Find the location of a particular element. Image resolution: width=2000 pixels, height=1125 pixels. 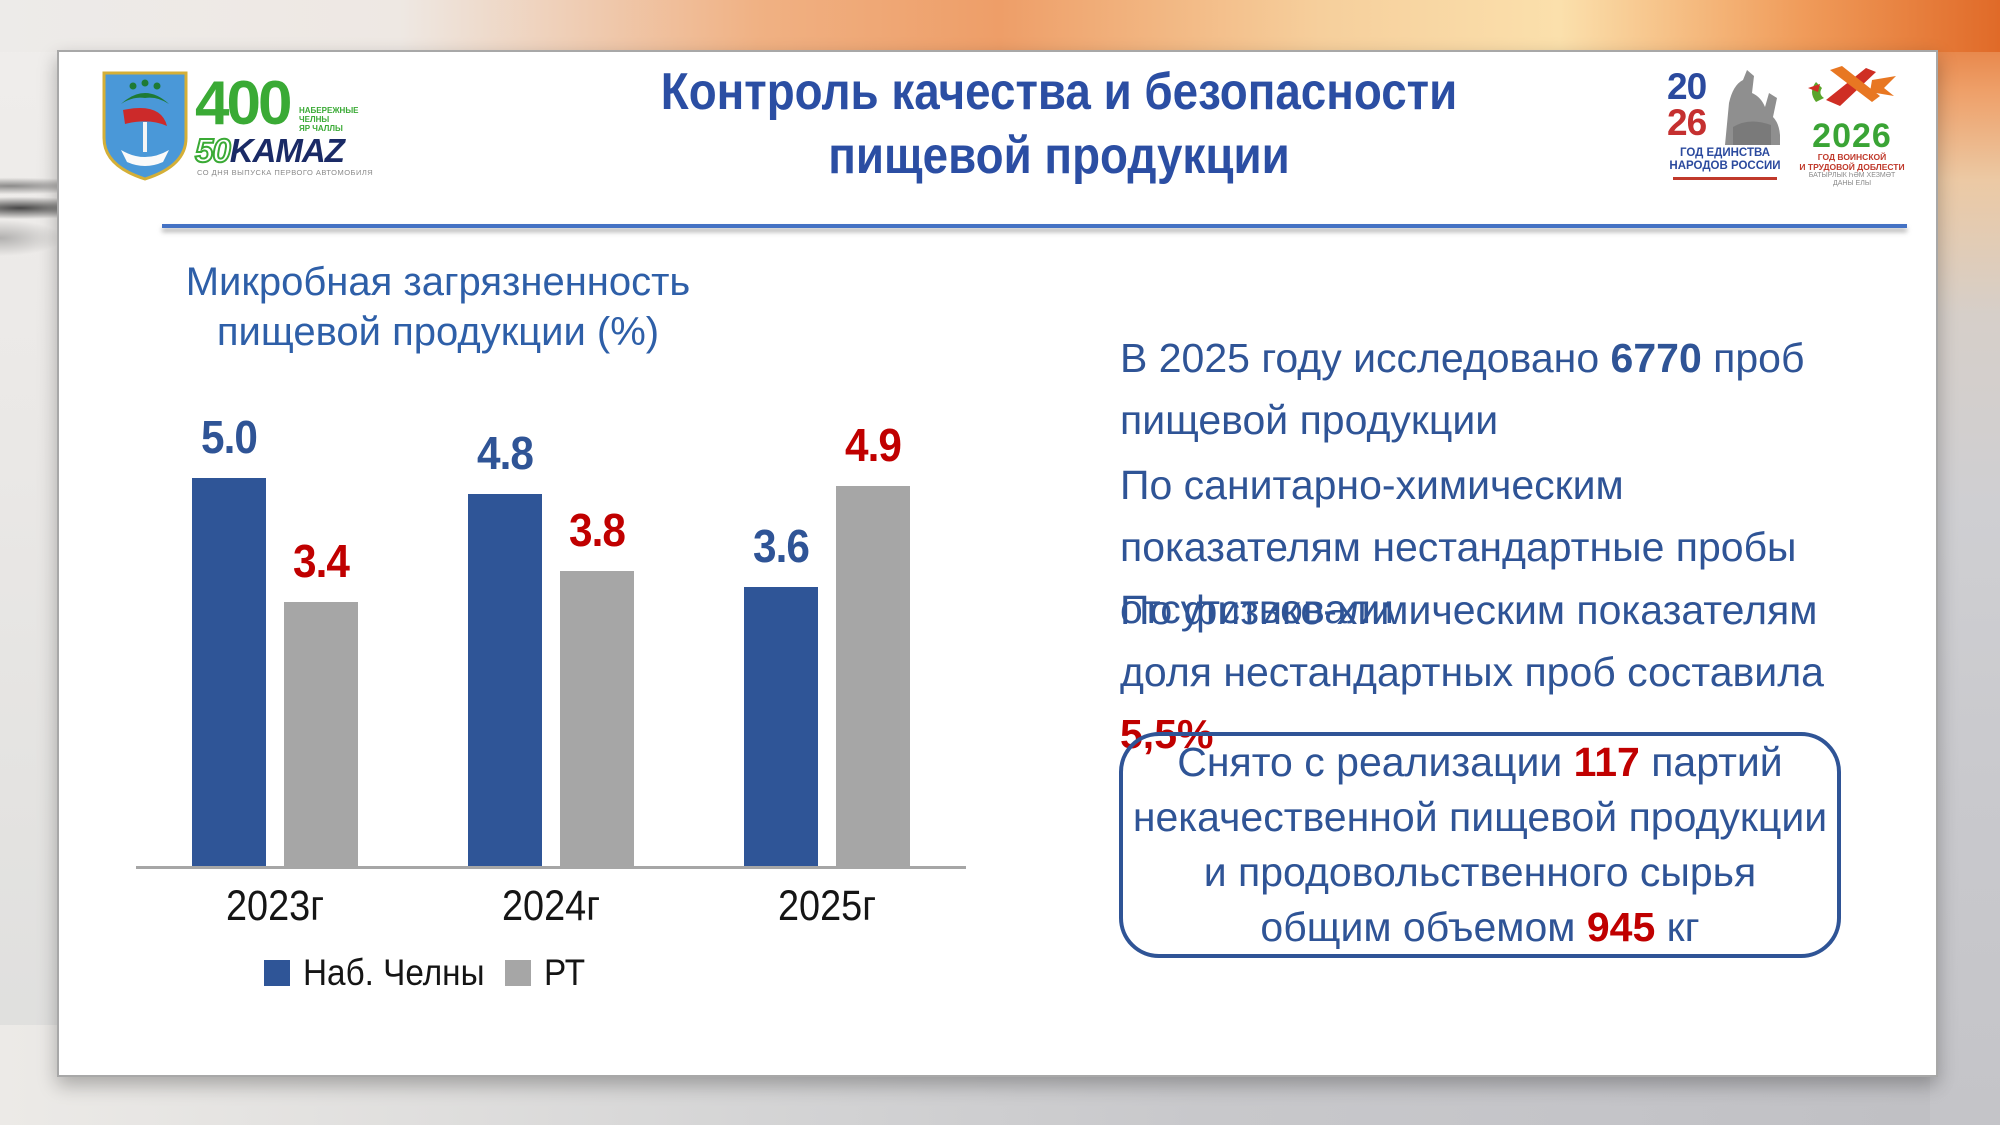

kamaz-50-logo: 50KAMAZ is located at coordinates (269, 150).